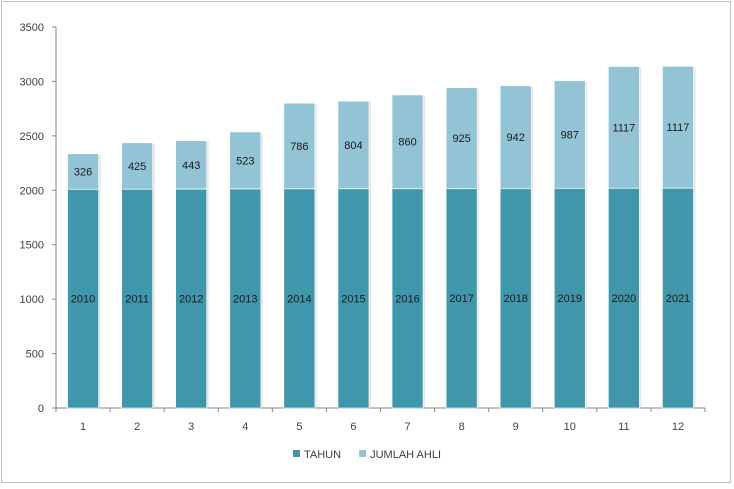 The image size is (734, 489). I want to click on legend-label: JUMLAH AHLI, so click(405, 455).